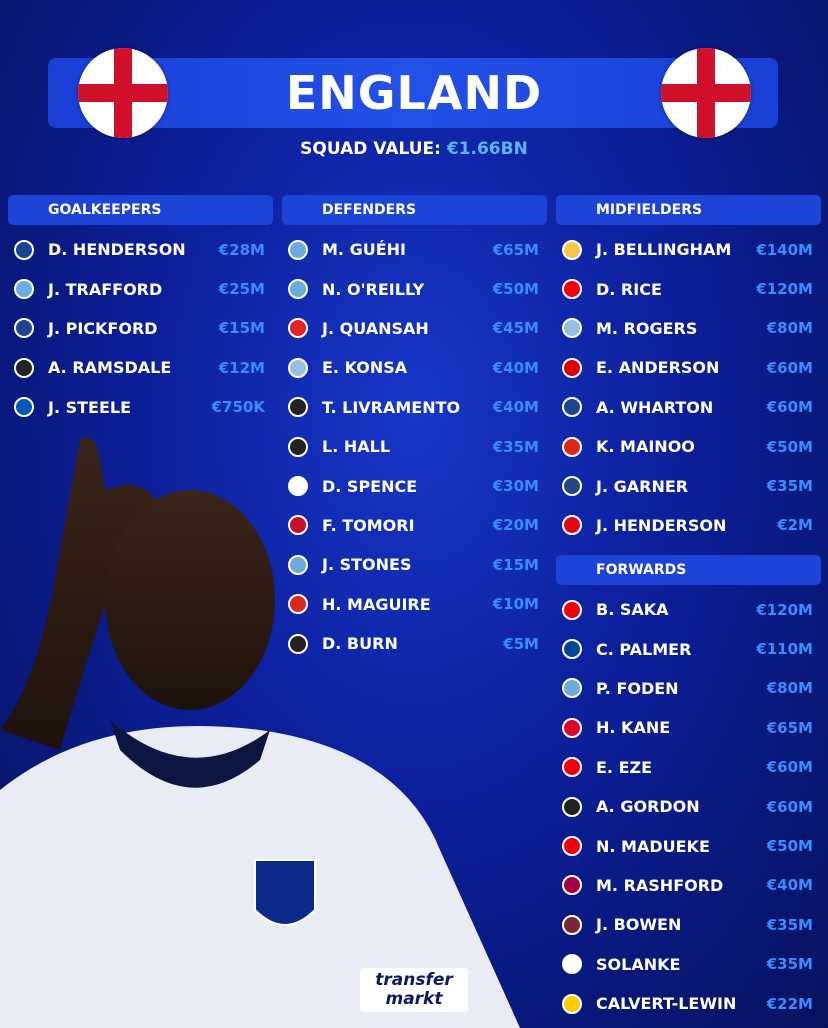 The image size is (828, 1028). What do you see at coordinates (624, 767) in the screenshot?
I see `player-name: E. EZE` at bounding box center [624, 767].